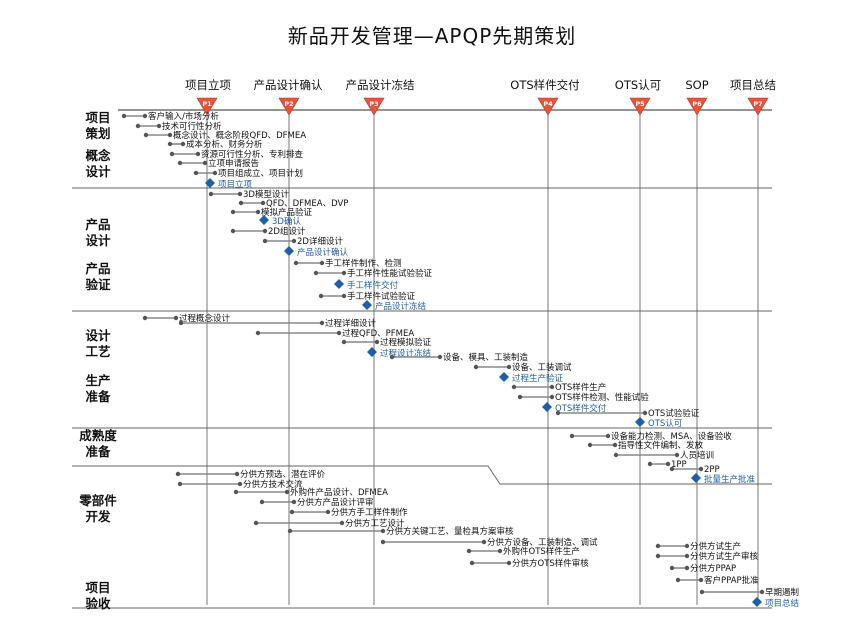 This screenshot has width=864, height=635. Describe the element at coordinates (287, 231) in the screenshot. I see `task-label: 2D组设计` at that location.